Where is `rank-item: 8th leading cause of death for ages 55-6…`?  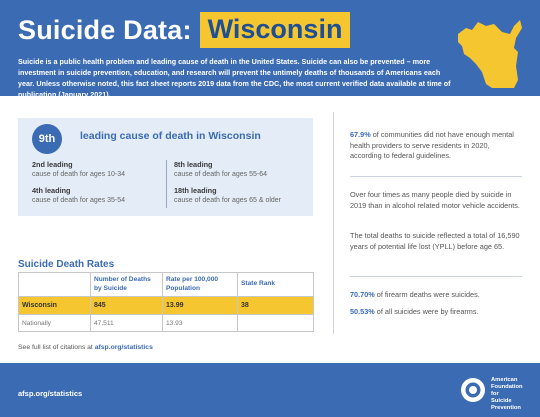
rank-item: 8th leading cause of death for ages 55-6… is located at coordinates (220, 170).